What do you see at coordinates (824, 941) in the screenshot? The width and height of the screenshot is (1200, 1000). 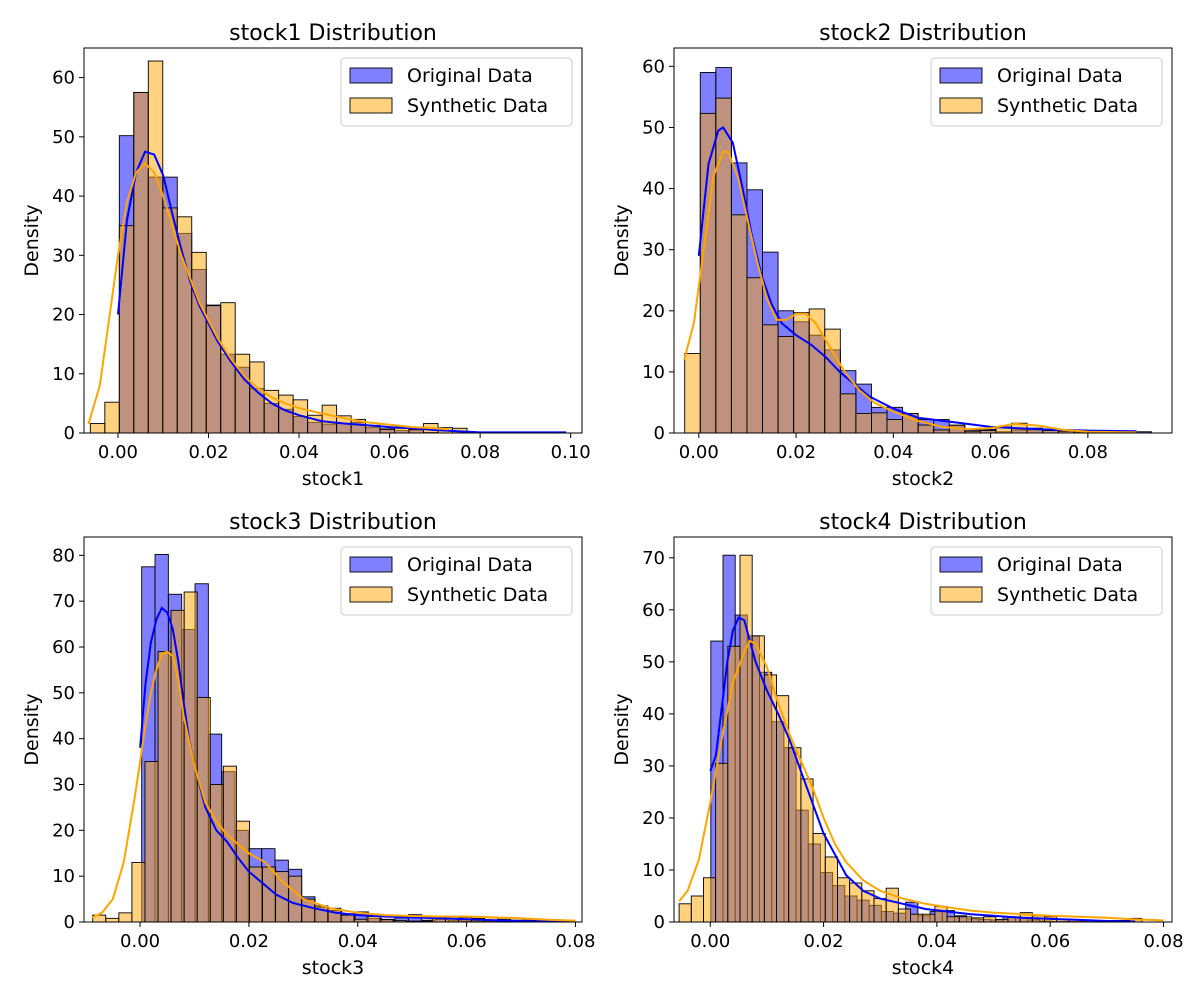 I see `x-tick-label: 0.02` at bounding box center [824, 941].